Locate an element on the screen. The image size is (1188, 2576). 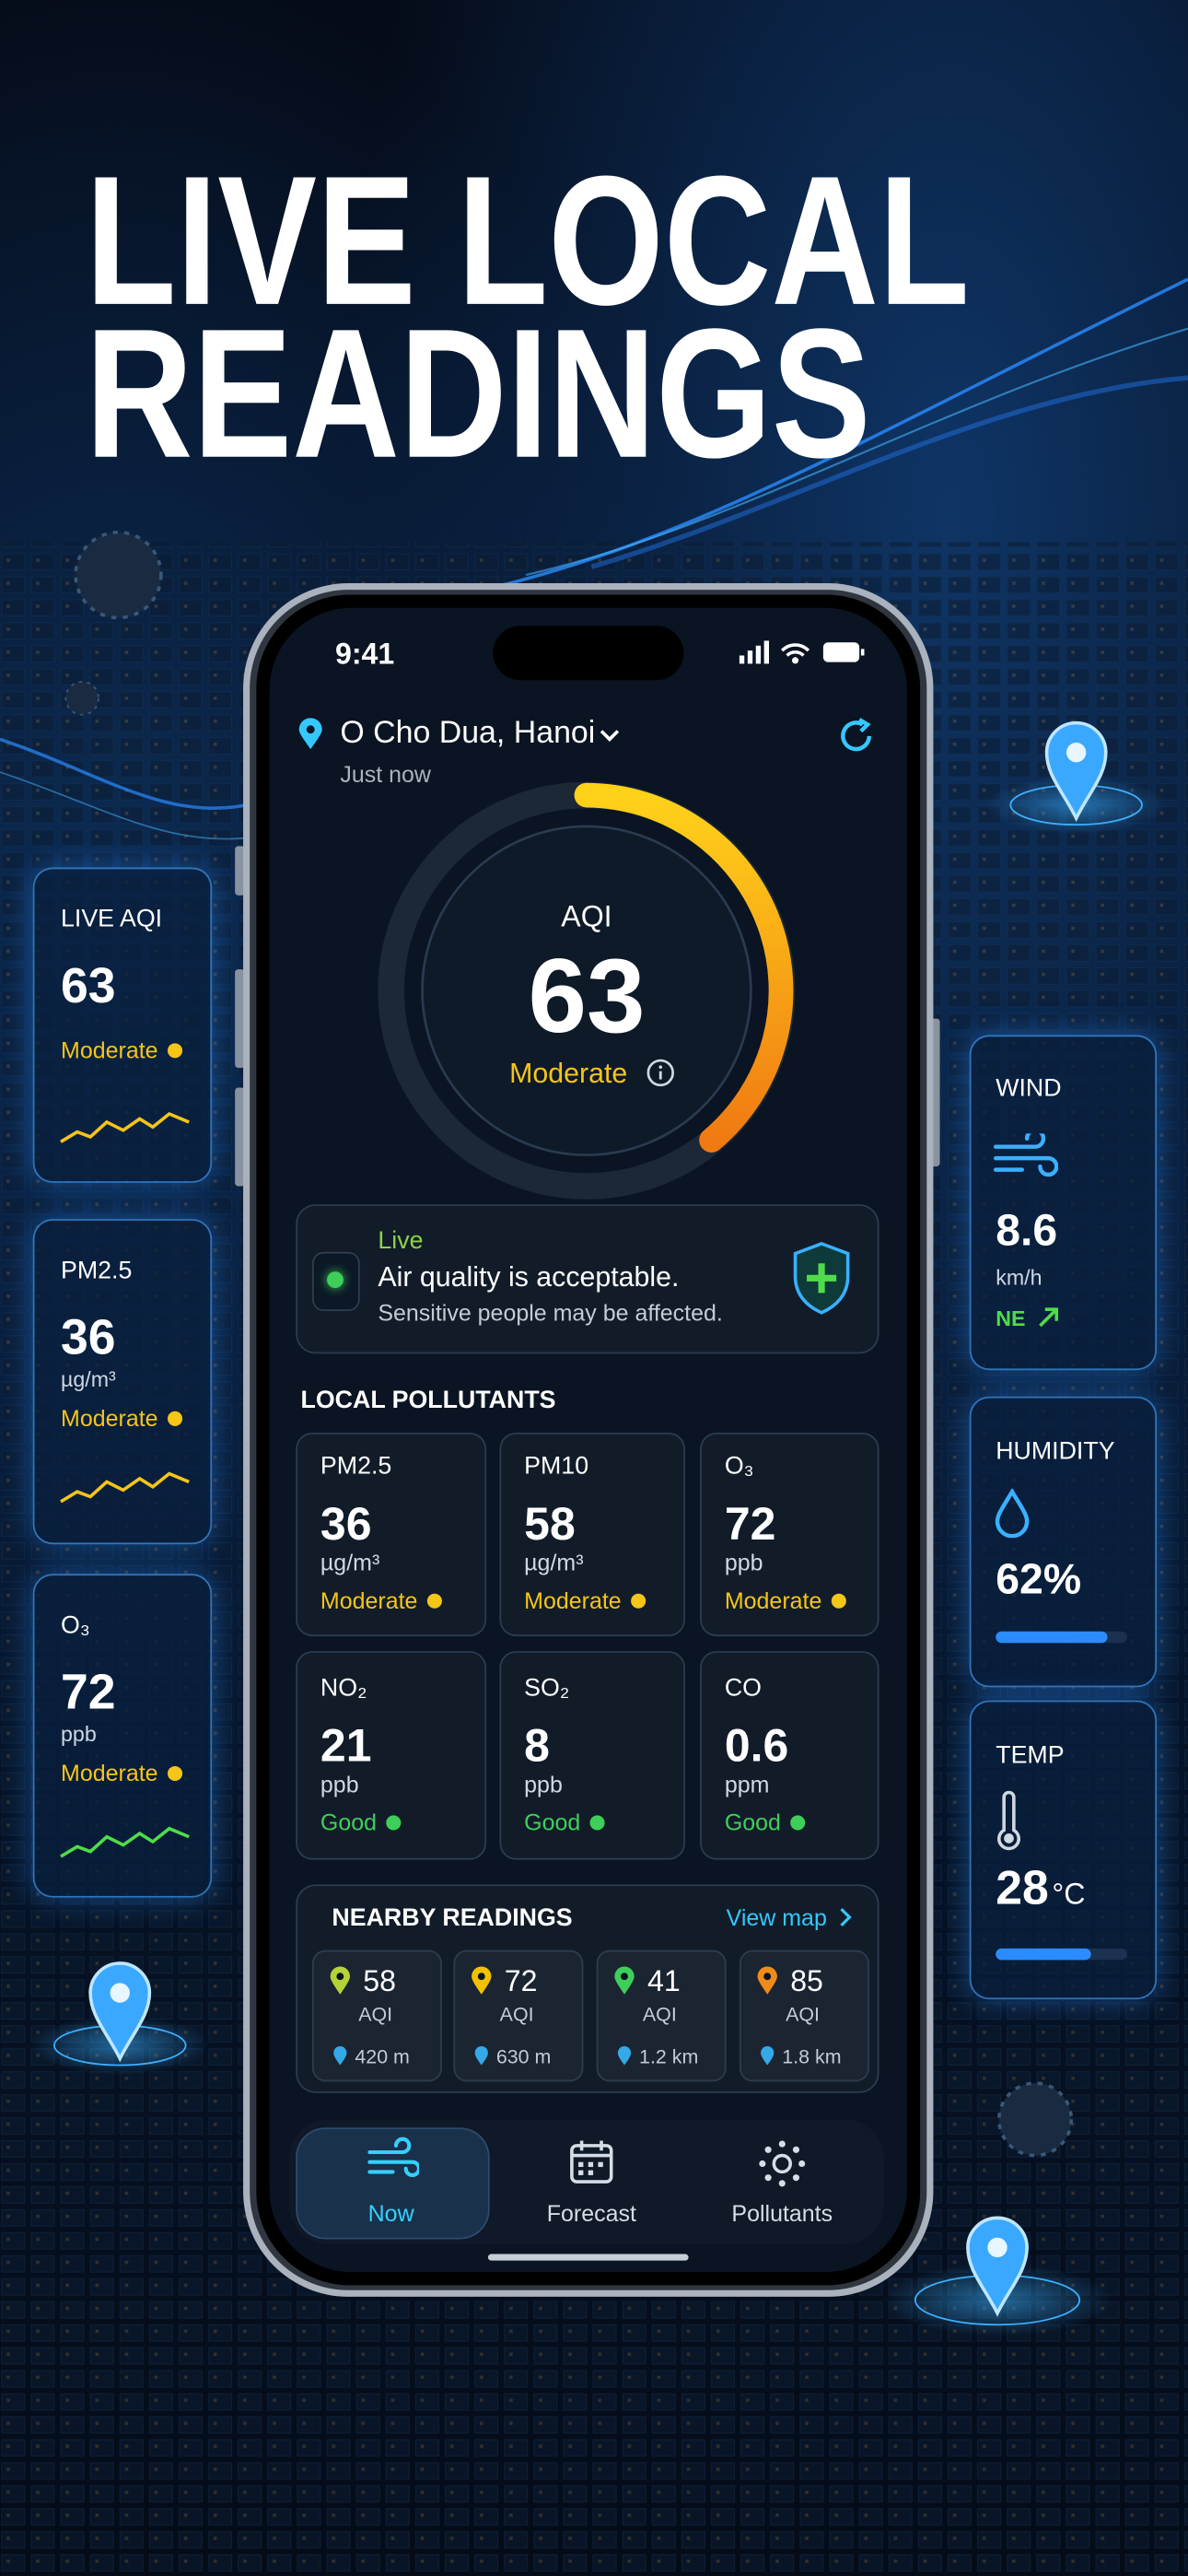
side-card-title: O₃ is located at coordinates (76, 1626).